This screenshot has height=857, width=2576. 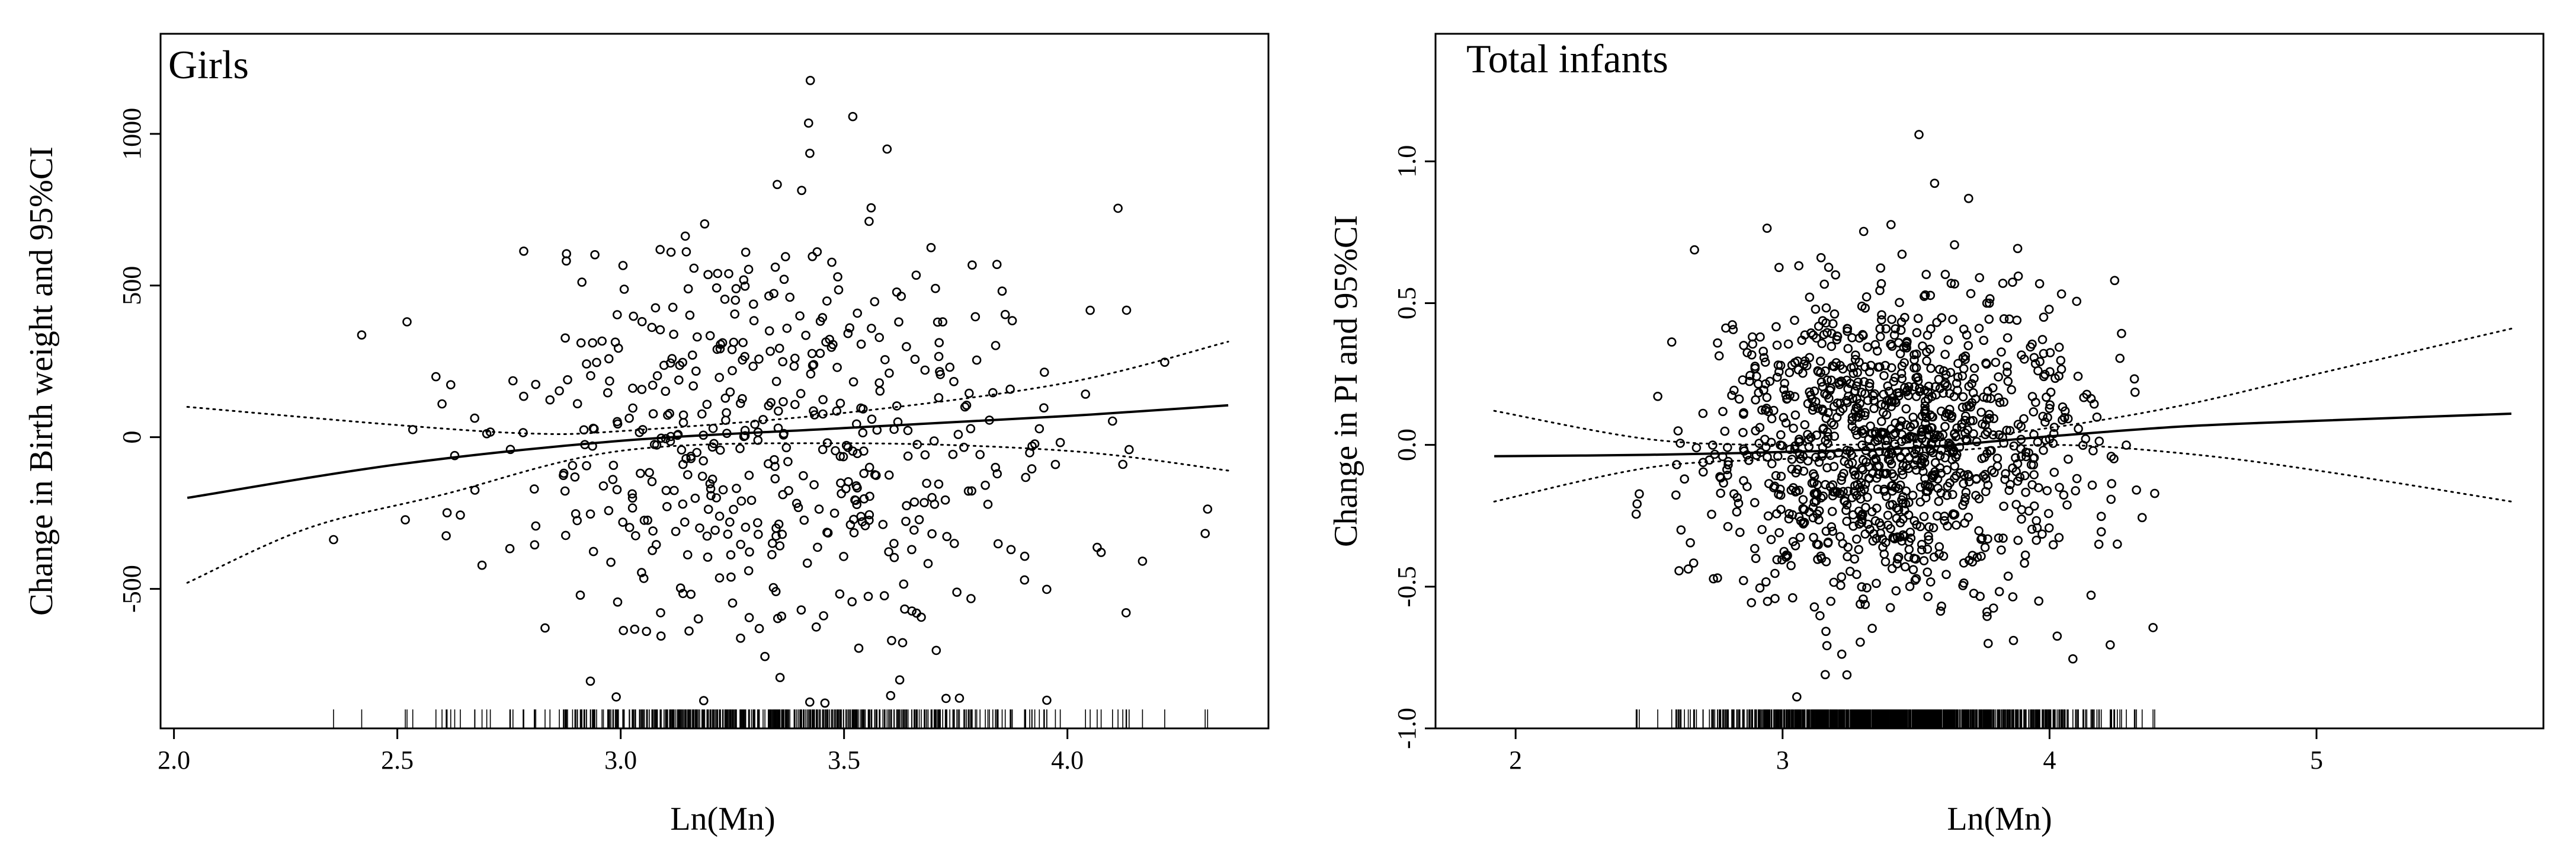 I want to click on y-tick-label: 500, so click(x=131, y=285).